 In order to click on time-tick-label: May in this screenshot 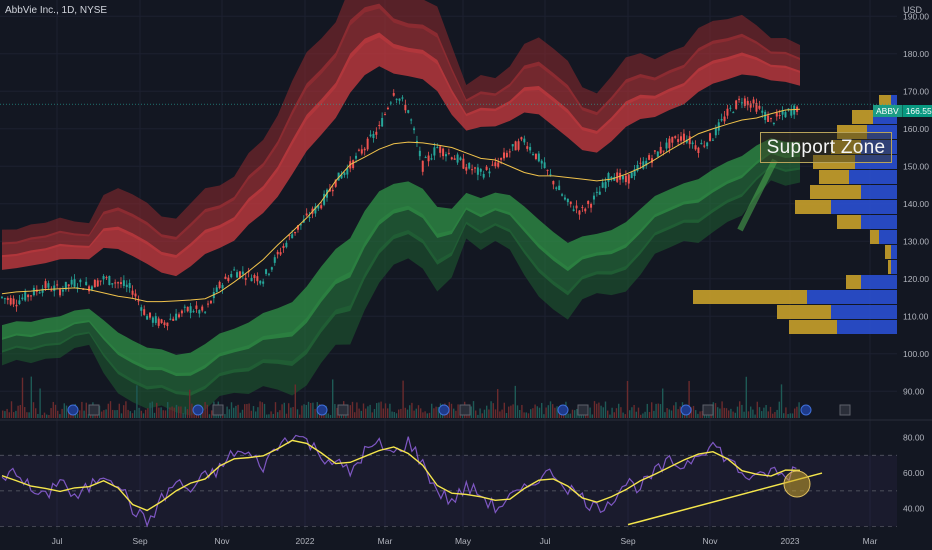, I will do `click(463, 541)`.